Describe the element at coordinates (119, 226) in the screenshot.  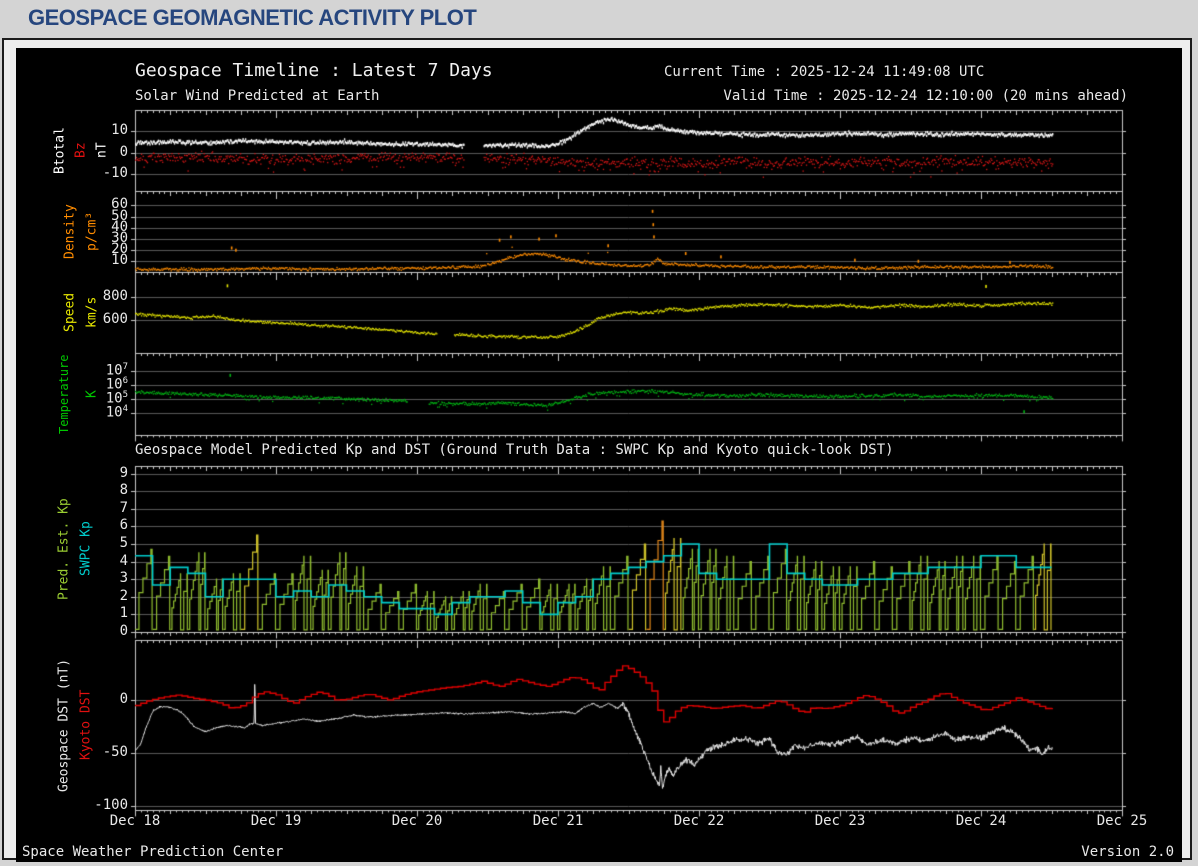
I see `y-tick-label: 40` at that location.